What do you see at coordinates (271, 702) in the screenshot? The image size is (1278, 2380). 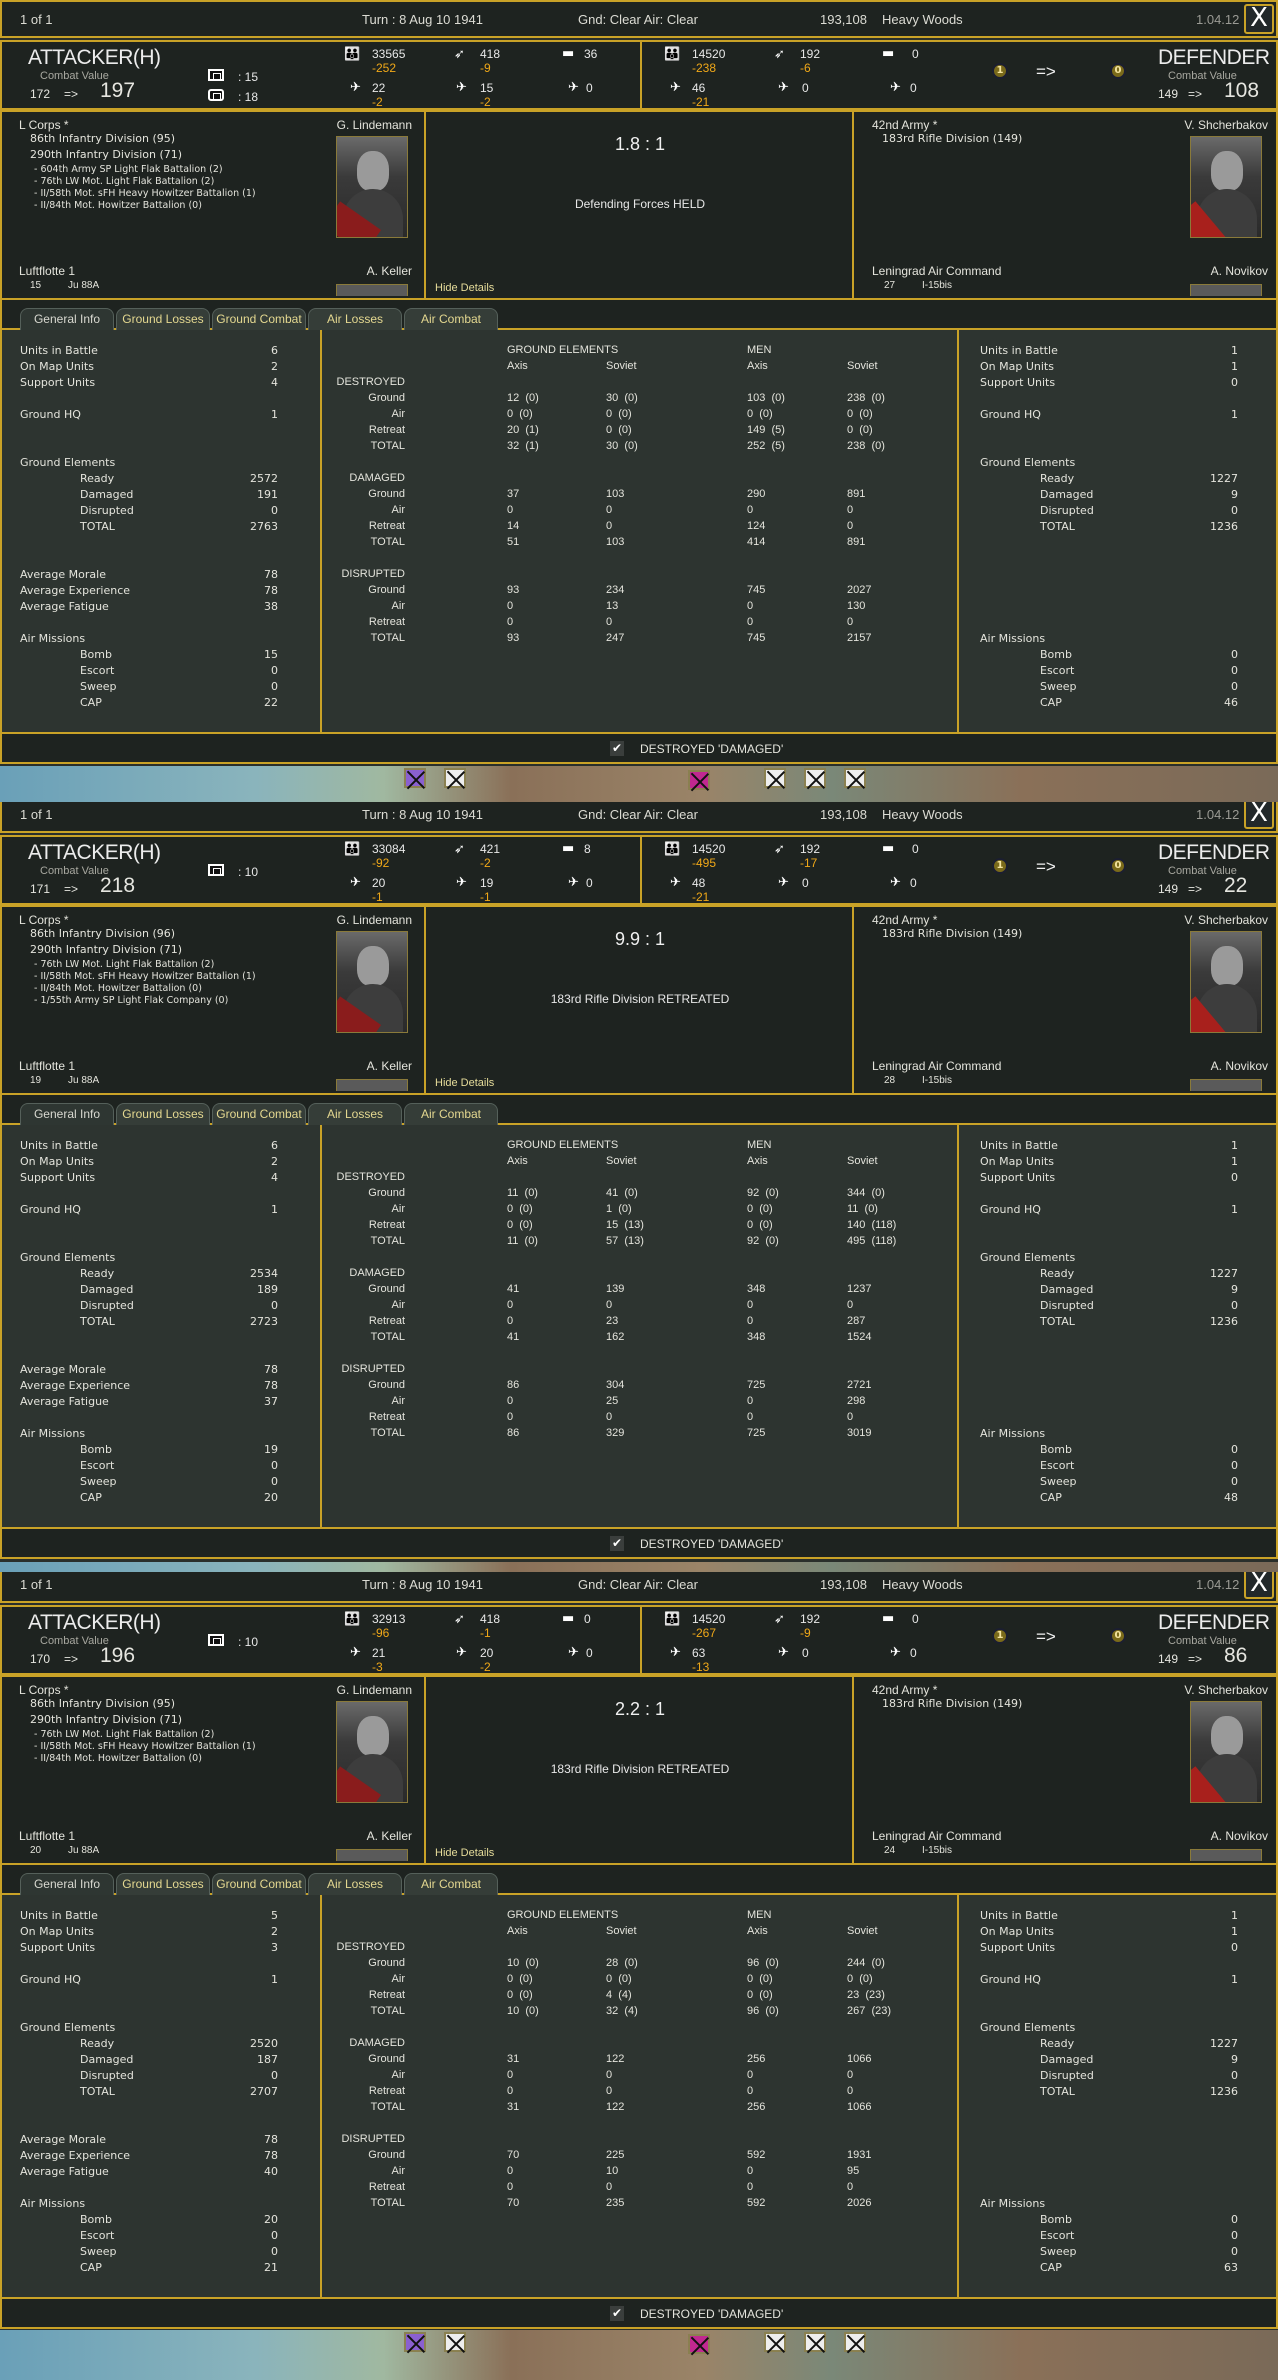 I see `att-info-value-cap: 22` at bounding box center [271, 702].